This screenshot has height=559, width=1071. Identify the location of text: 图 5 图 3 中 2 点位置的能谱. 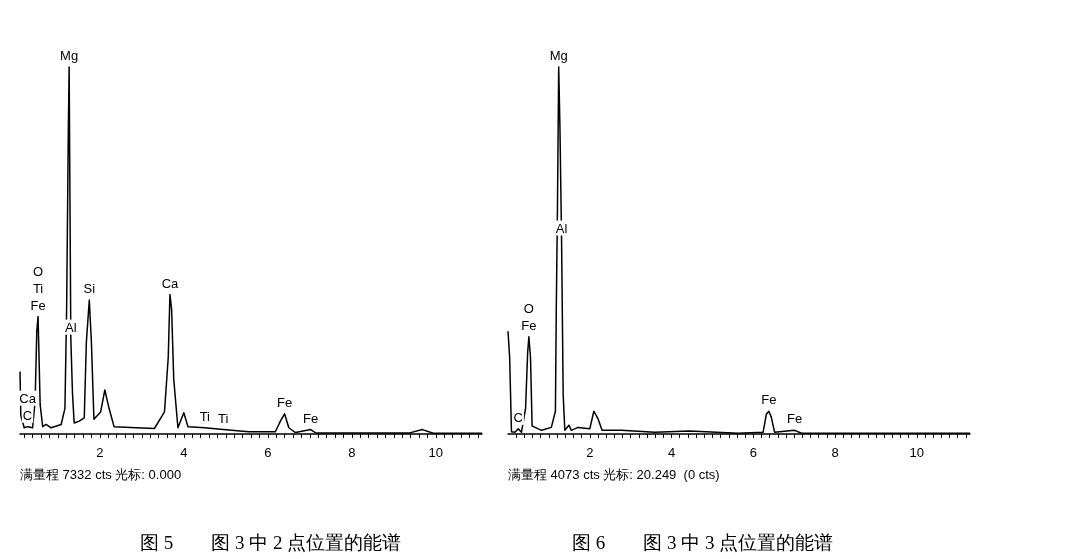
(271, 542).